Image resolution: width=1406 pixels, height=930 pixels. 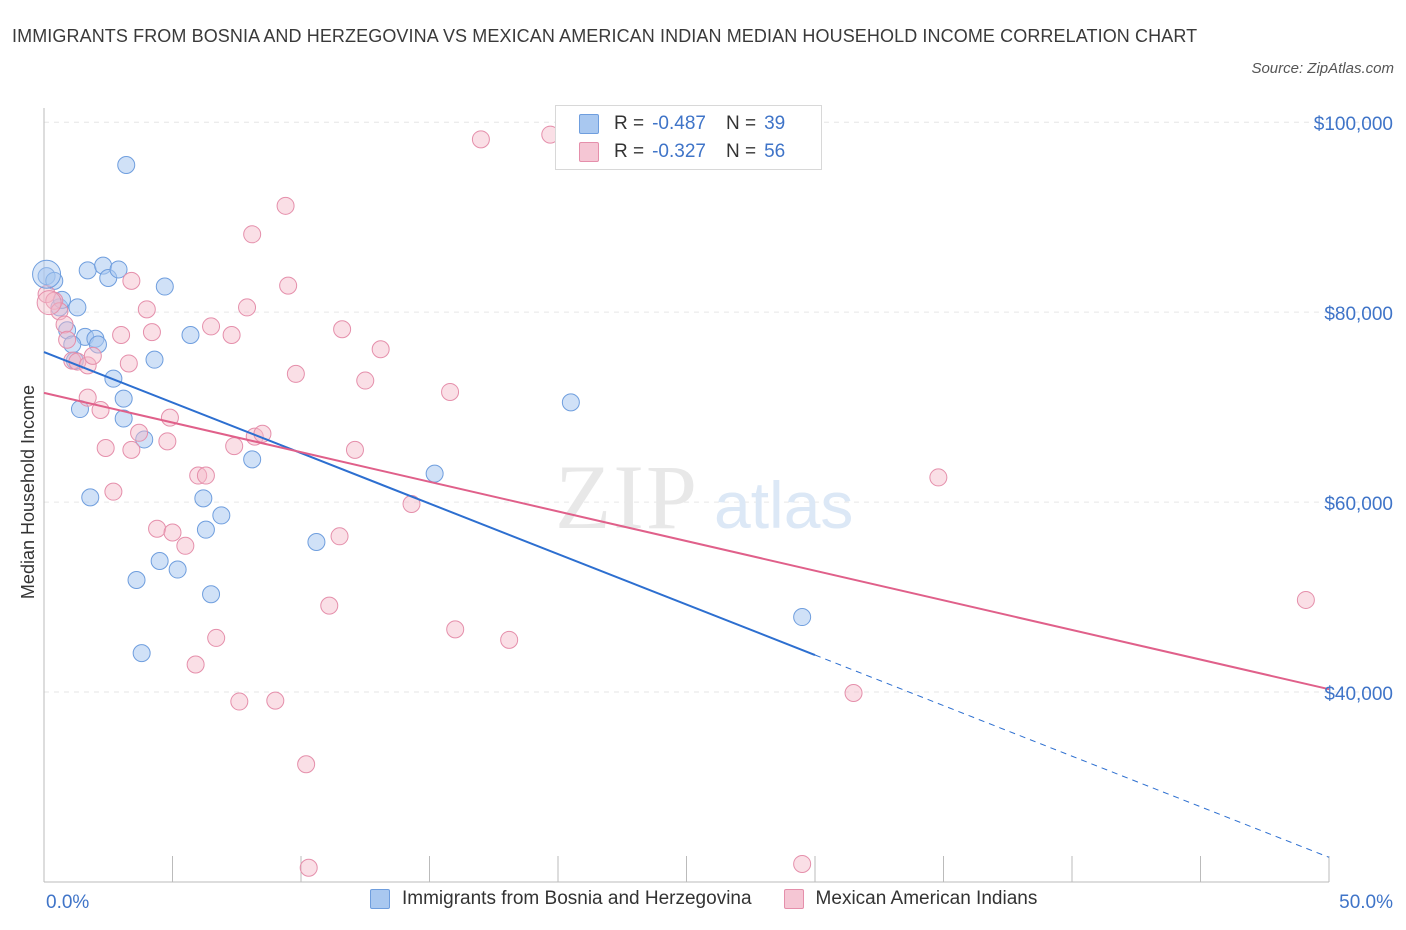 I want to click on watermark-atlas: atlas, so click(x=783, y=505).